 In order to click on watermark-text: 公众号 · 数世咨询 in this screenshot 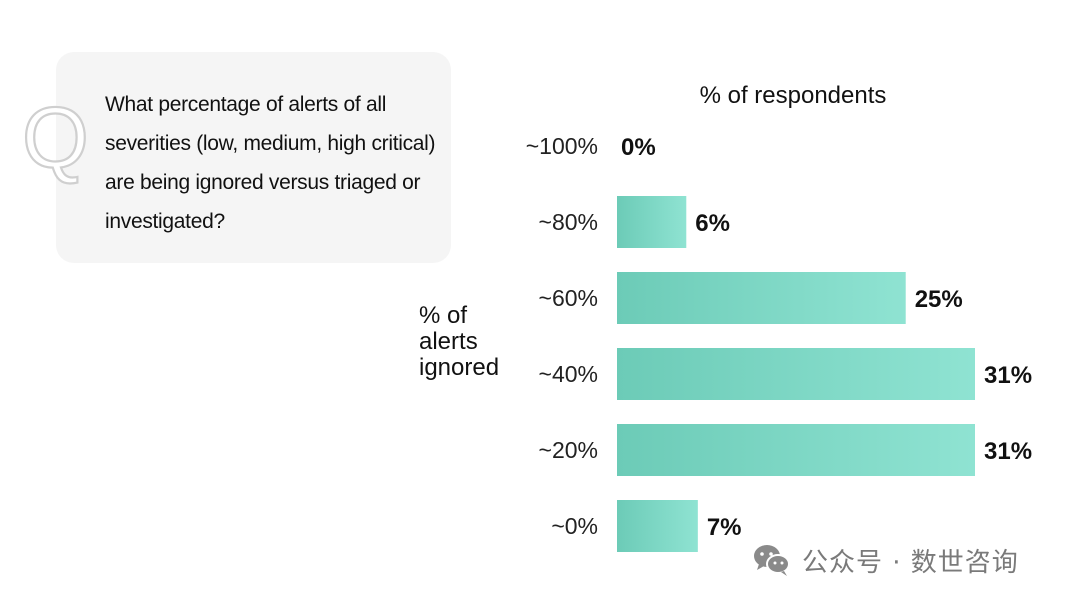, I will do `click(910, 562)`.